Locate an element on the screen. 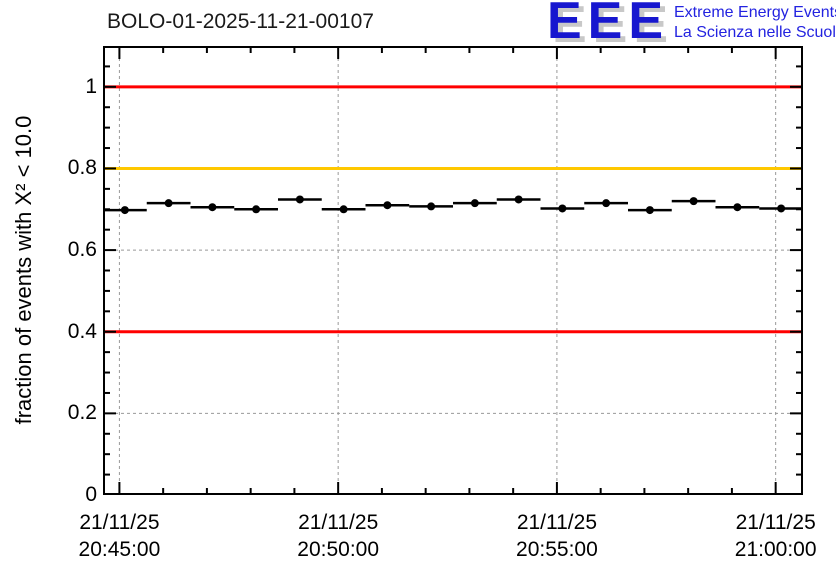 The width and height of the screenshot is (836, 572). eee-logo-line2: La Scienza nelle Scuole is located at coordinates (755, 32).